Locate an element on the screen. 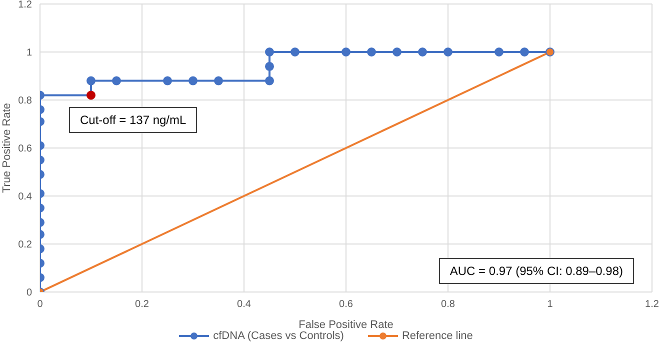  y-tick-label: 0 is located at coordinates (29, 293).